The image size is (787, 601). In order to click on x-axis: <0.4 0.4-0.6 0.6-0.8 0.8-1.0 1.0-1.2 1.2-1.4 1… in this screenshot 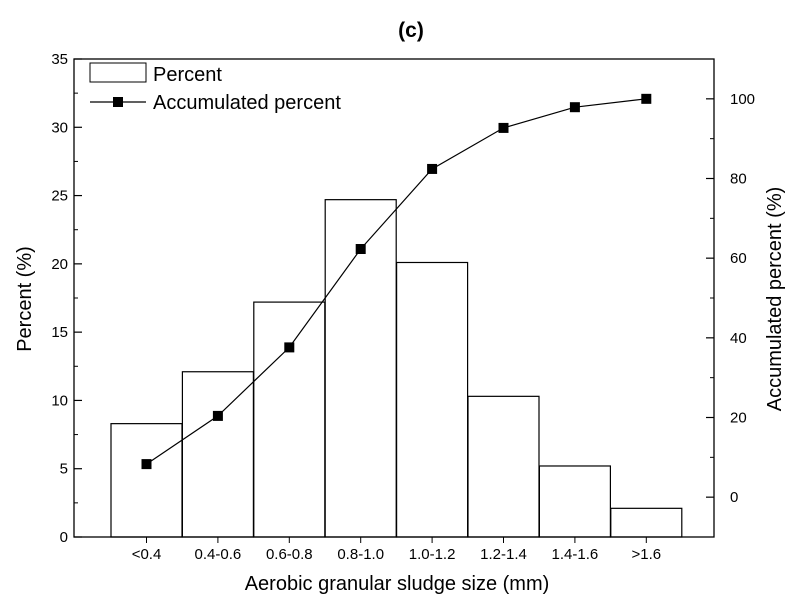, I will do `click(396, 550)`.